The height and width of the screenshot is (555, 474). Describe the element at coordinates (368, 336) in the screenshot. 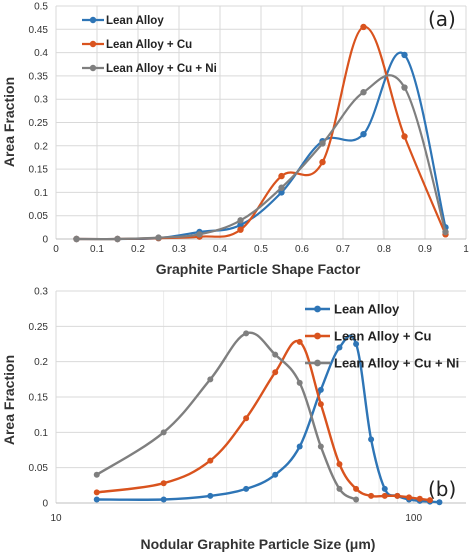

I see `panel-b-legend-item-lean-alloy-cu: Lean Alloy + Cu` at that location.